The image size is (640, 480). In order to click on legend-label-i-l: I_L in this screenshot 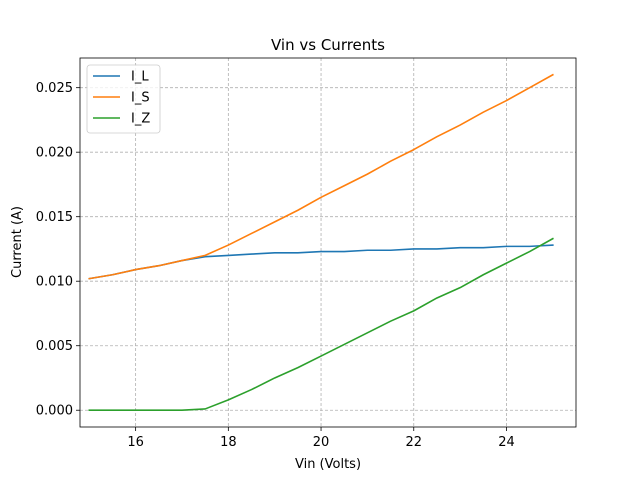, I will do `click(140, 77)`.